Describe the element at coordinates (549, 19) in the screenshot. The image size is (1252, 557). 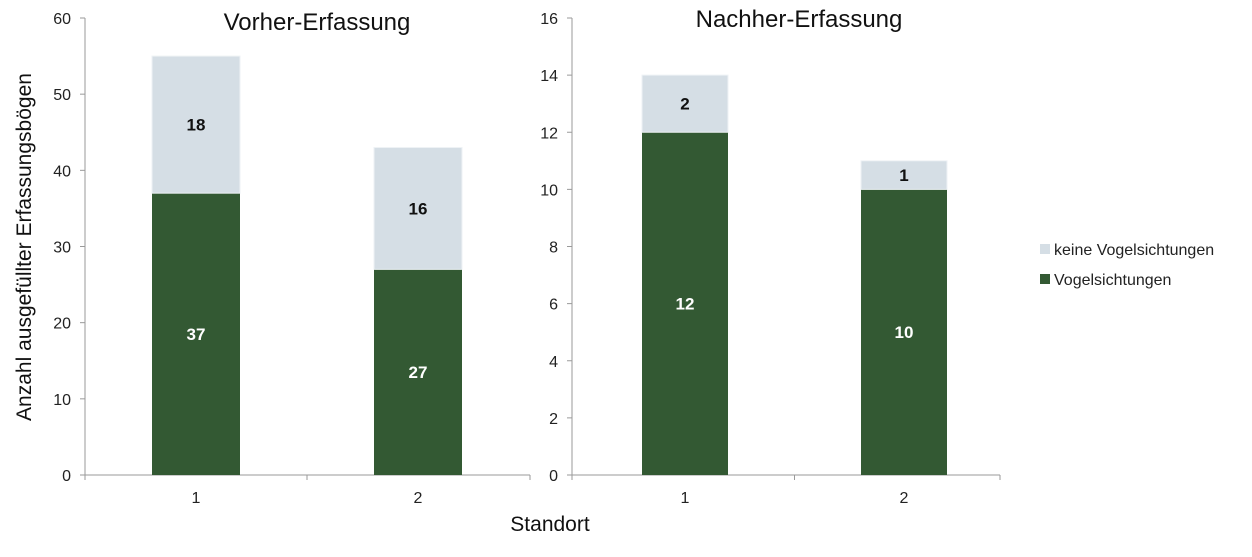
I see `y-tick-label: 16` at that location.